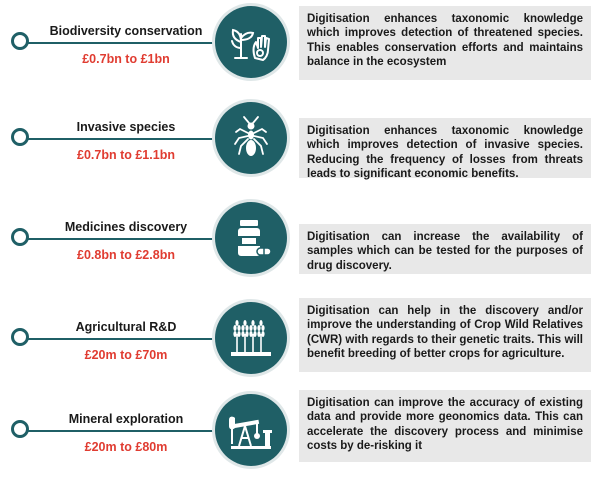 This screenshot has height=481, width=602. What do you see at coordinates (126, 227) in the screenshot?
I see `item-title: Medicines discovery` at bounding box center [126, 227].